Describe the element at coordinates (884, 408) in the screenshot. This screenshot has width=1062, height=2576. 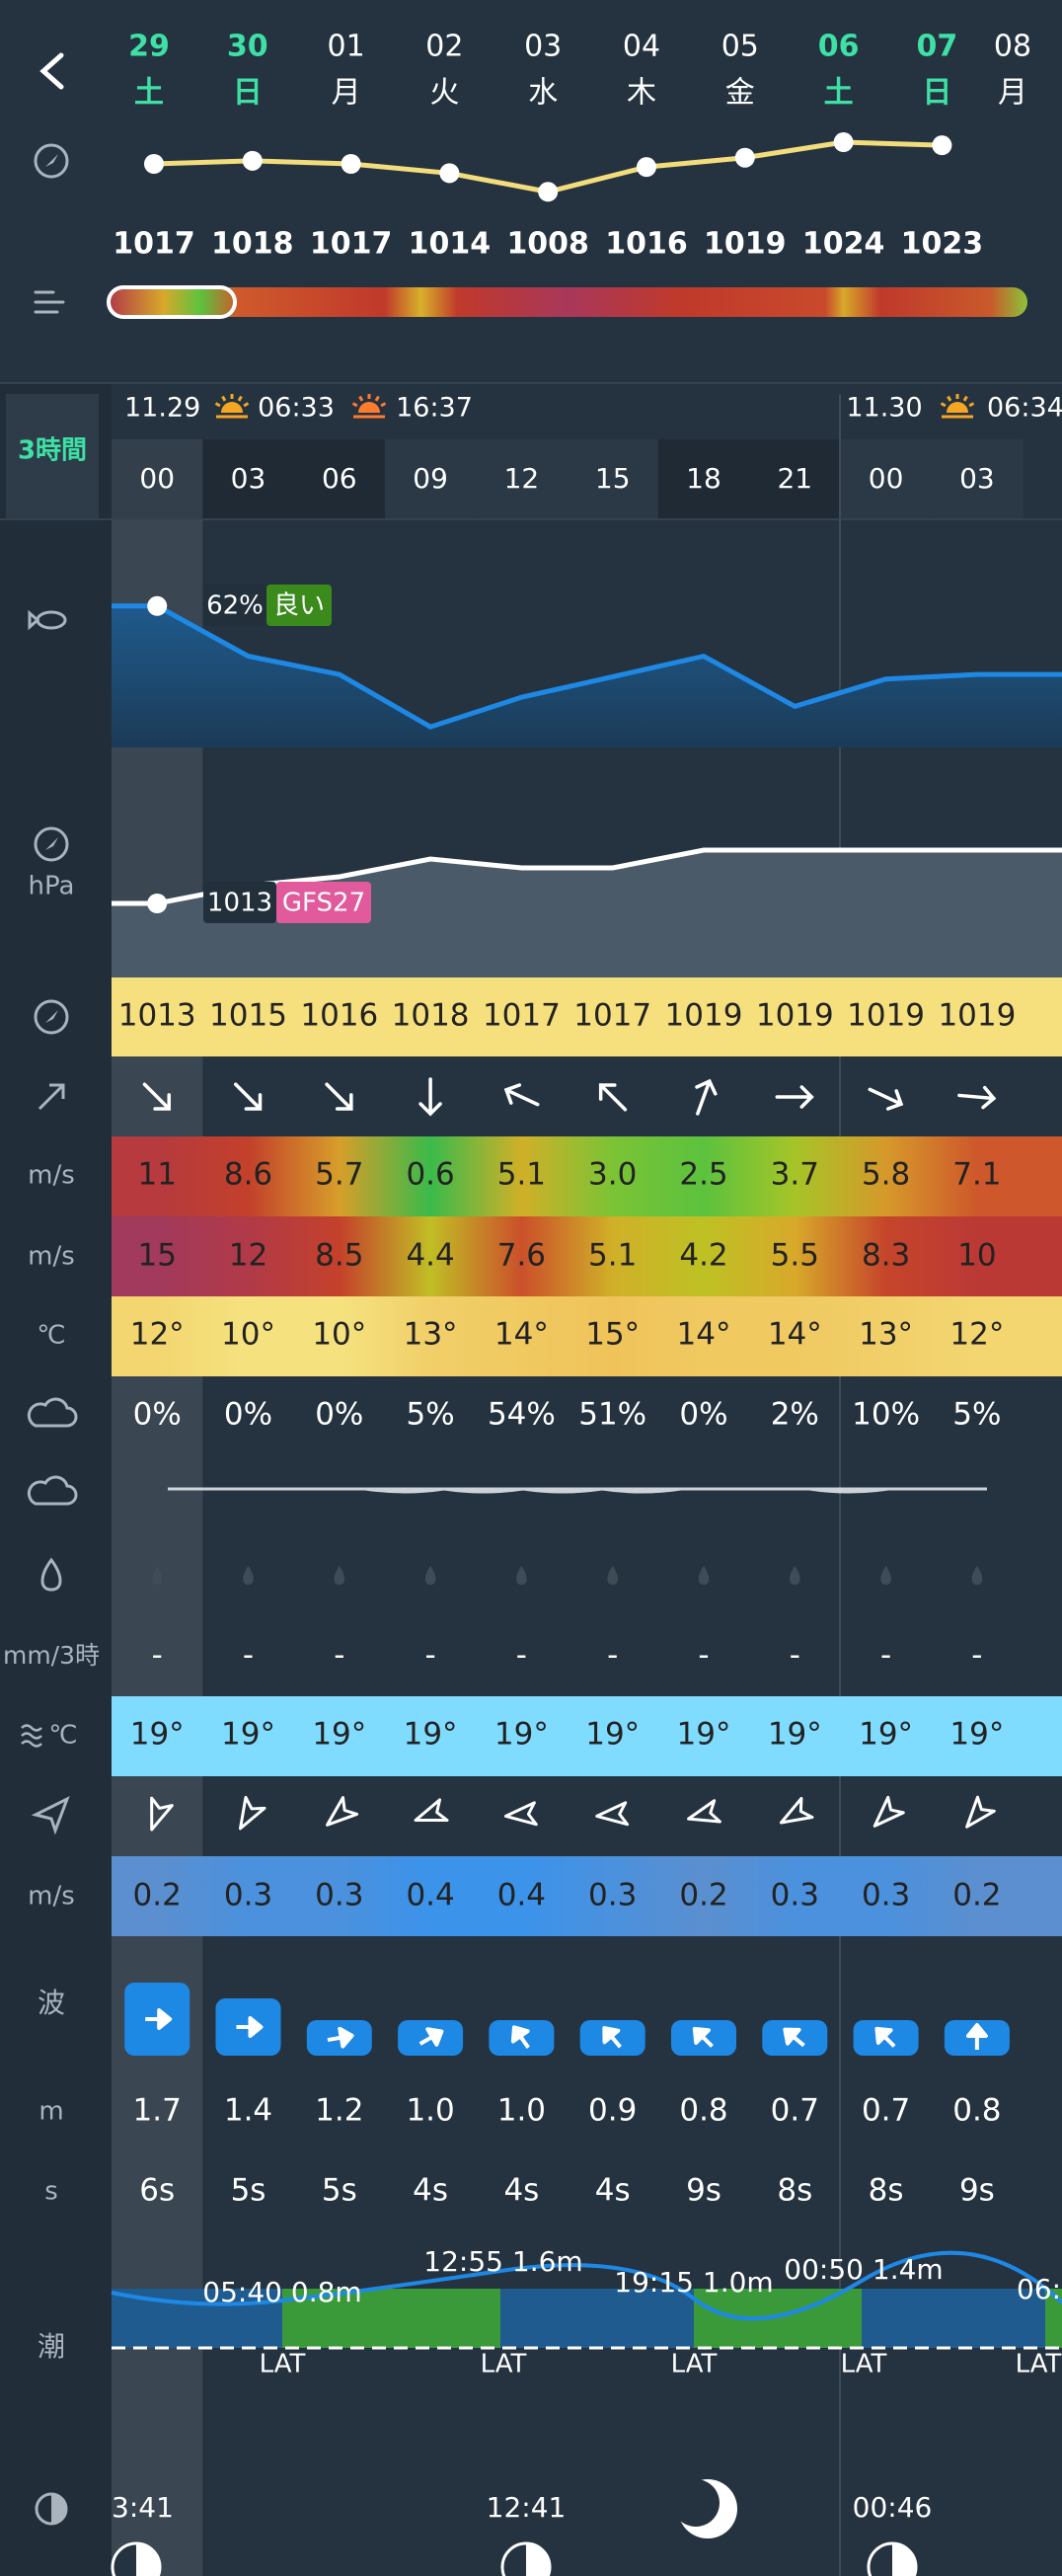
I see `date-label: 11.30` at that location.